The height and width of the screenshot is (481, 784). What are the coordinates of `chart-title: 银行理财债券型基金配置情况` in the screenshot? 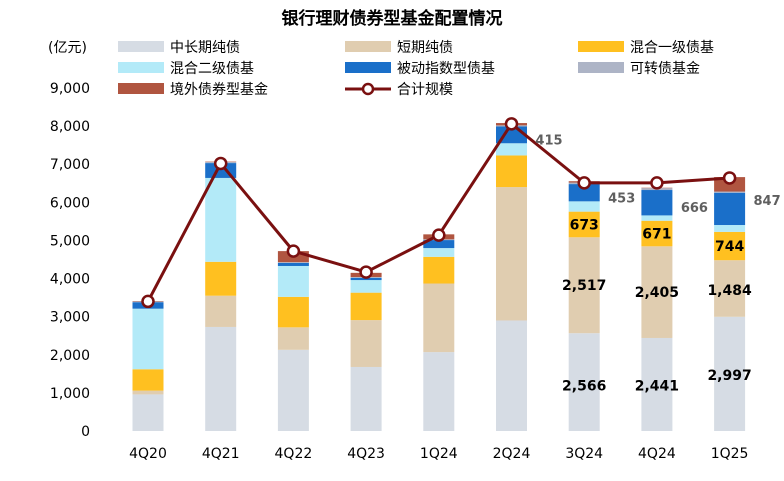 It's located at (392, 18).